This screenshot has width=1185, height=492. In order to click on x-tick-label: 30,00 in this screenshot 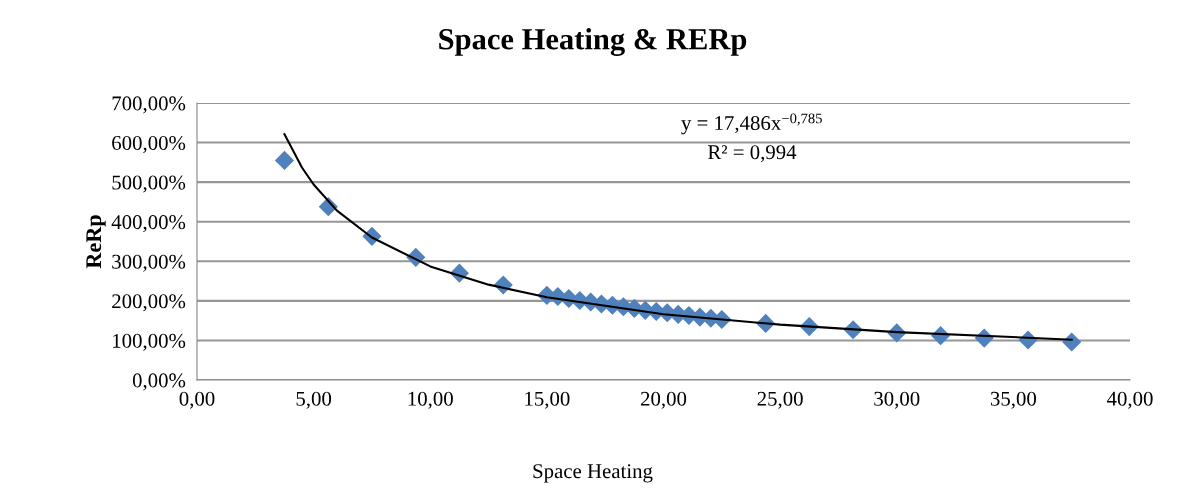, I will do `click(897, 400)`.